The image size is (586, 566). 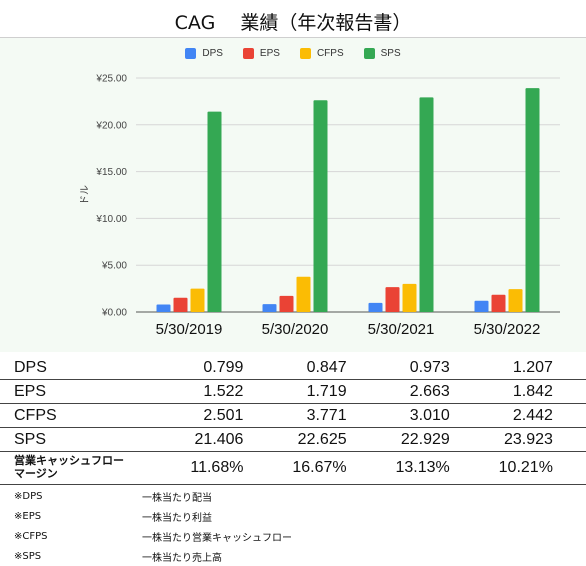 I want to click on cell-value: 22.625, so click(x=295, y=439).